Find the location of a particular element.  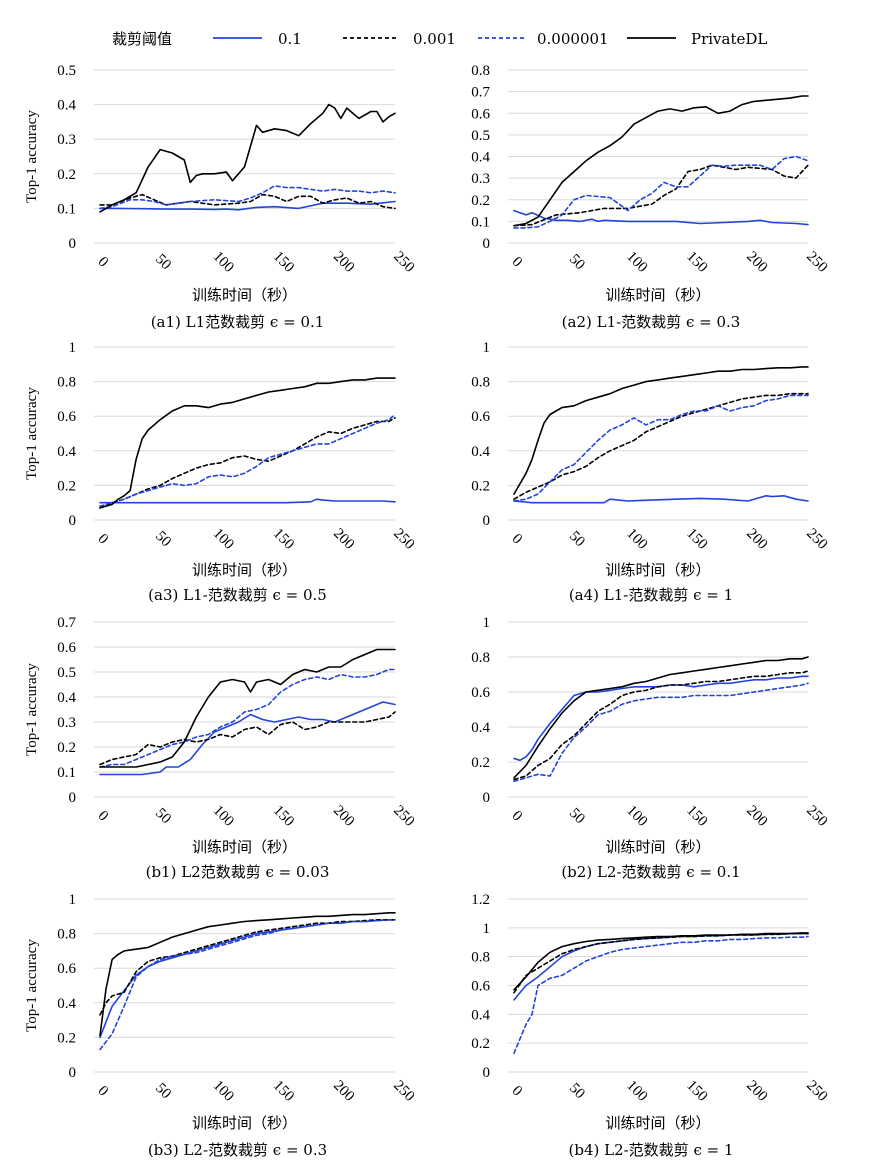

legend-label-1: 0.1 is located at coordinates (290, 39).